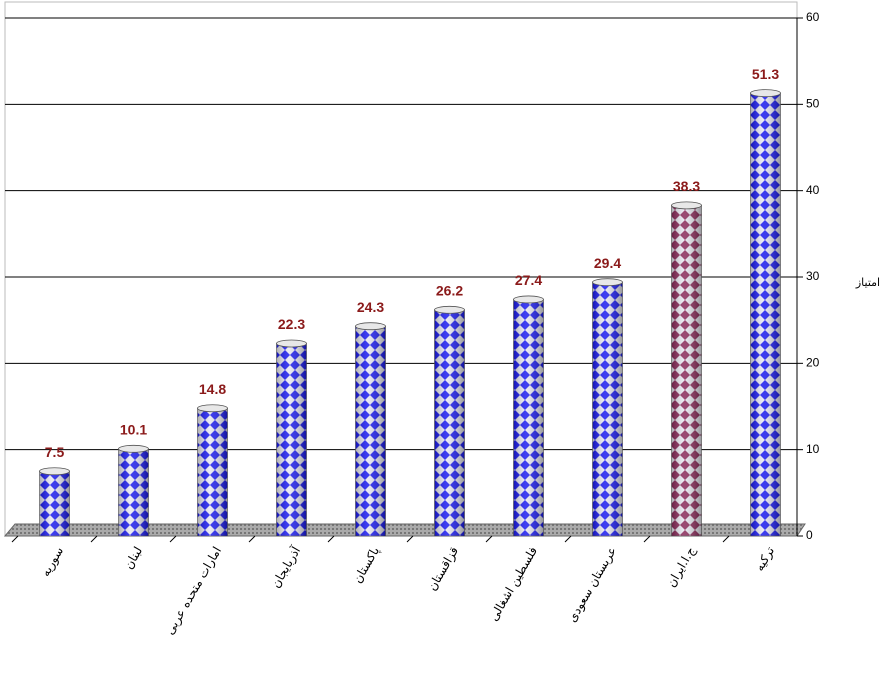 Image resolution: width=892 pixels, height=696 pixels. What do you see at coordinates (133, 430) in the screenshot?
I see `value-label: 10.1` at bounding box center [133, 430].